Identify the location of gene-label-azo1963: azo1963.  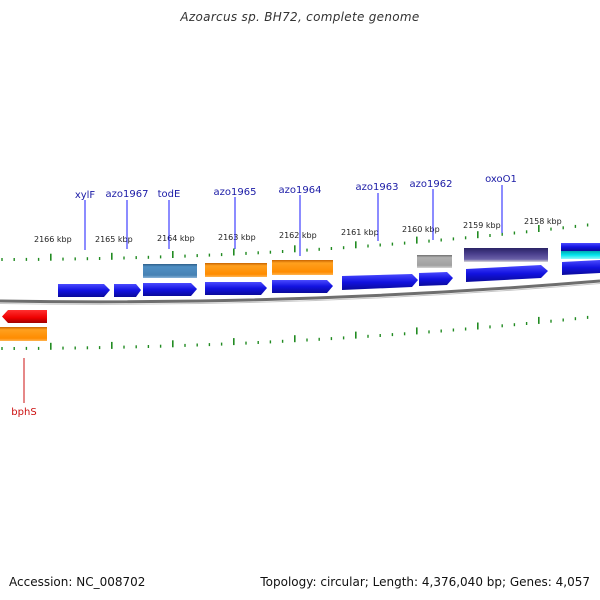
(377, 187).